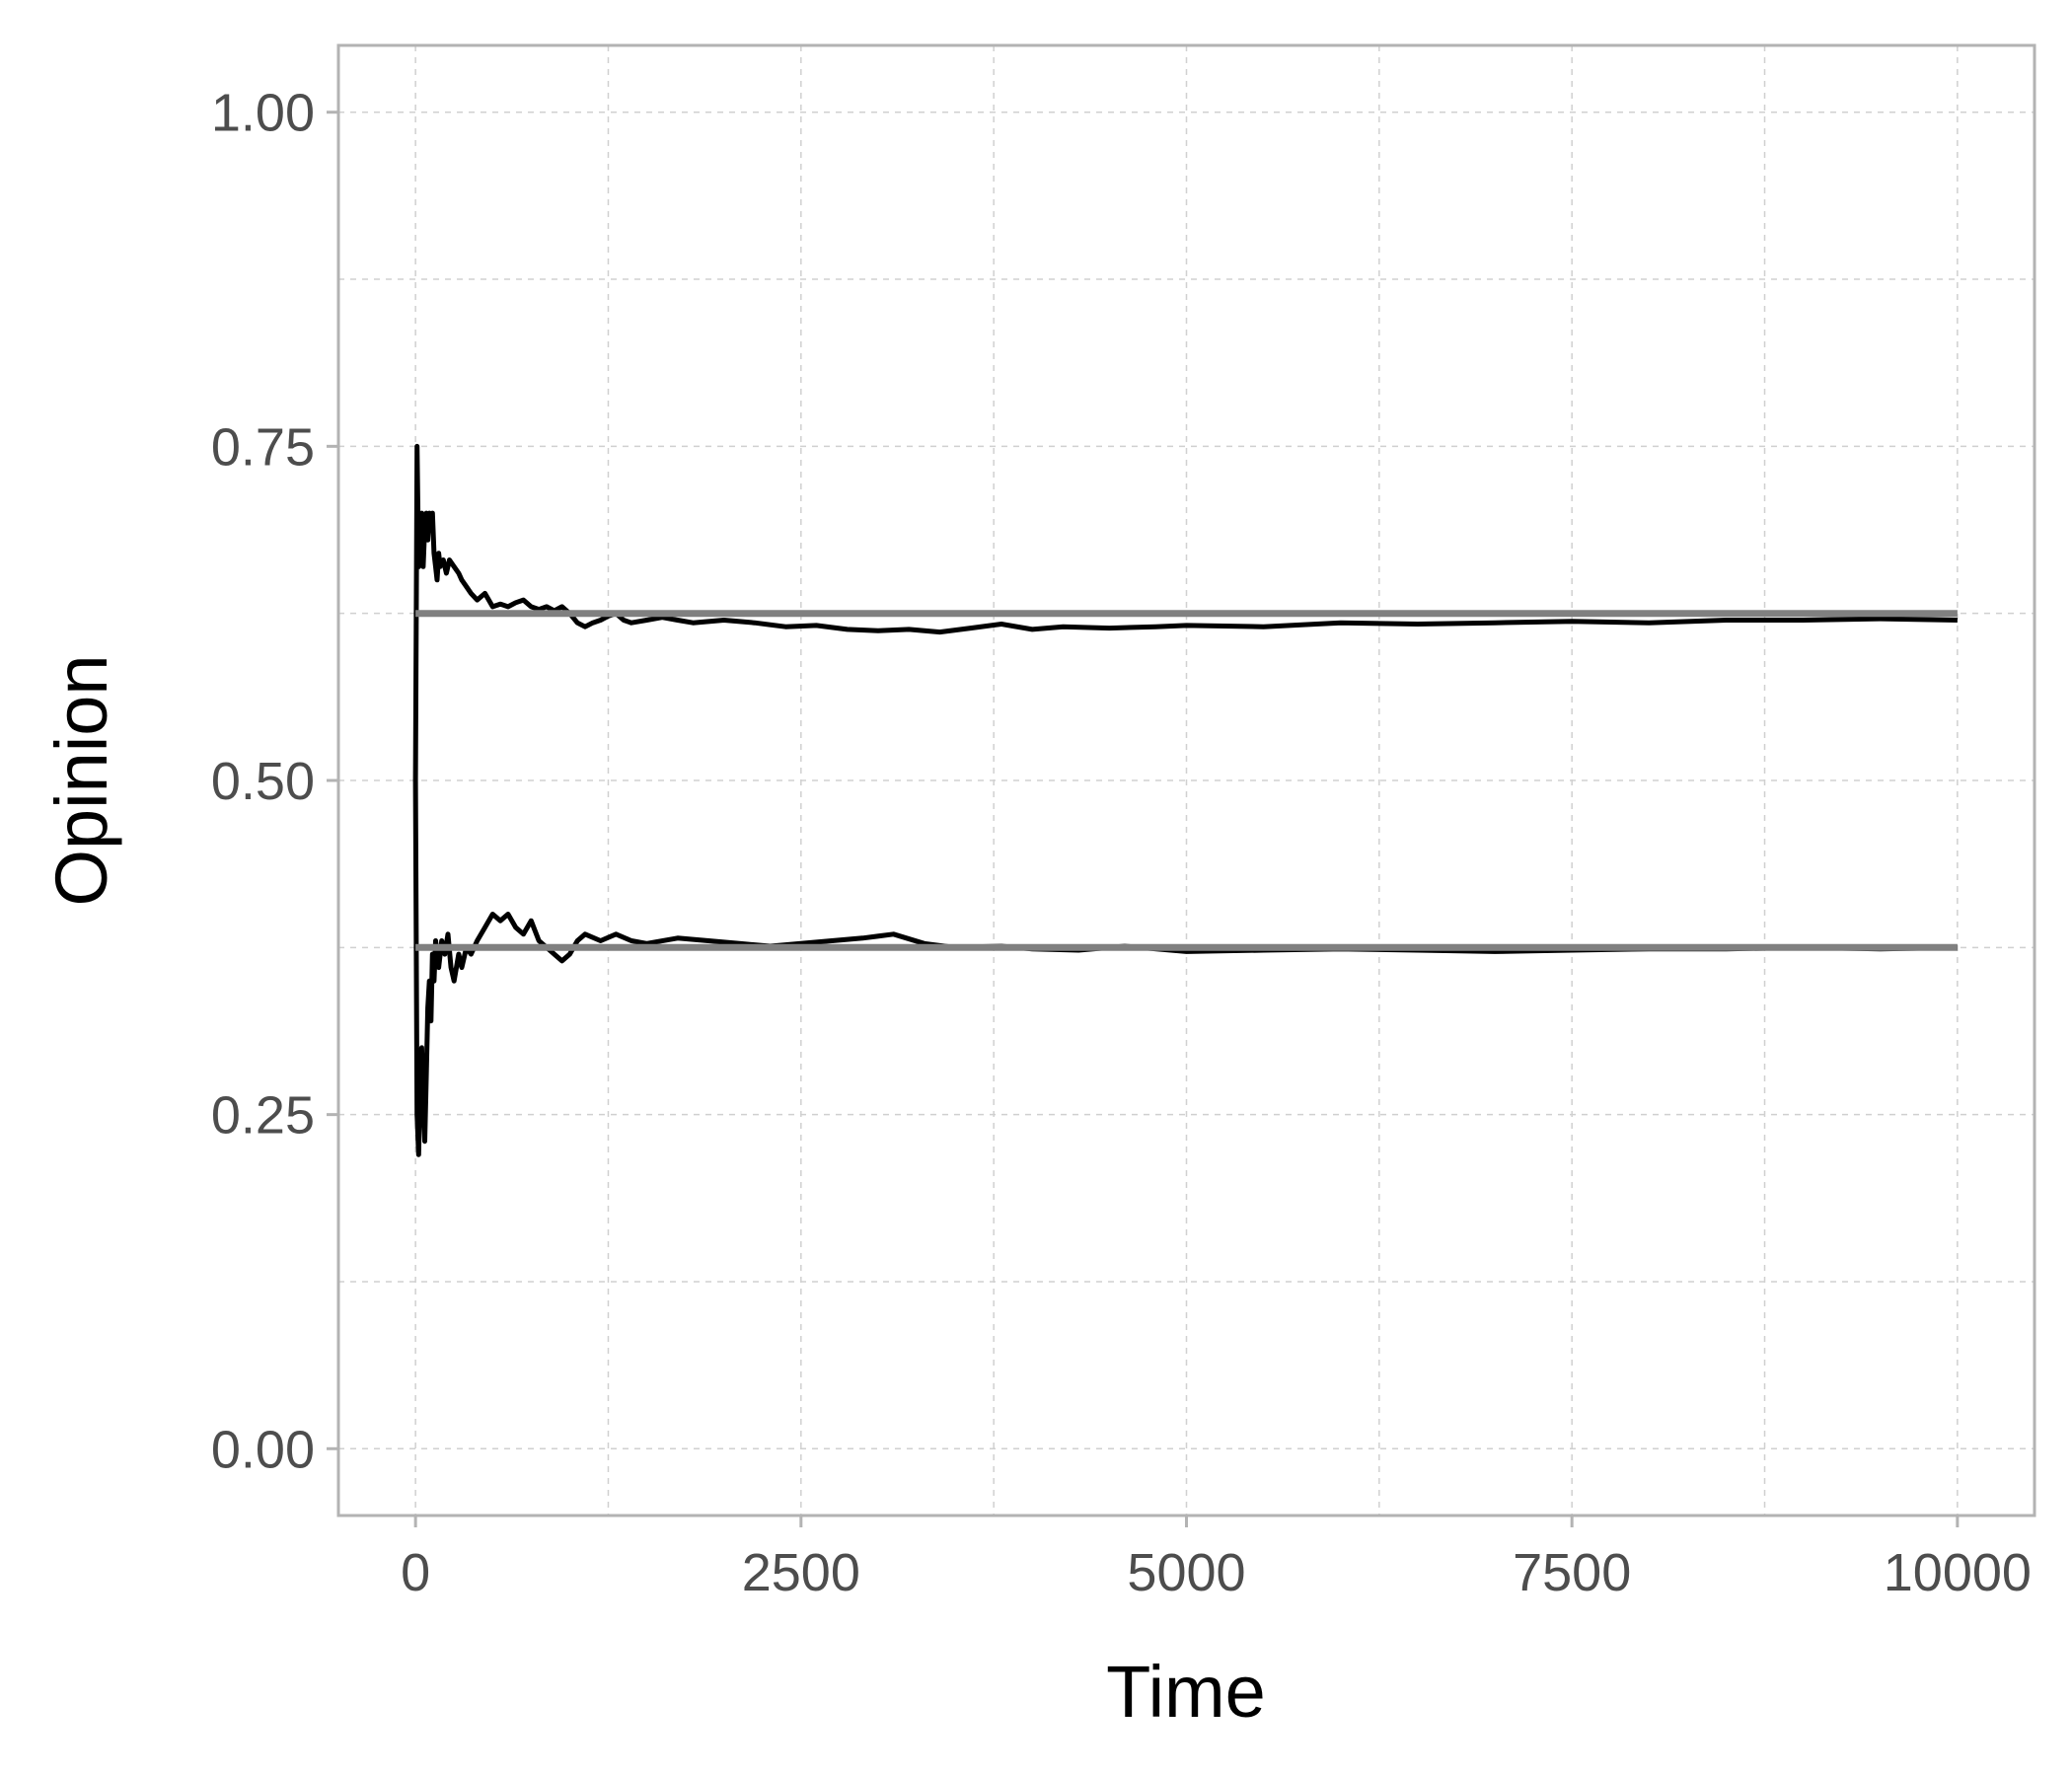  Describe the element at coordinates (263, 447) in the screenshot. I see `y-tick-label: 0.75` at that location.